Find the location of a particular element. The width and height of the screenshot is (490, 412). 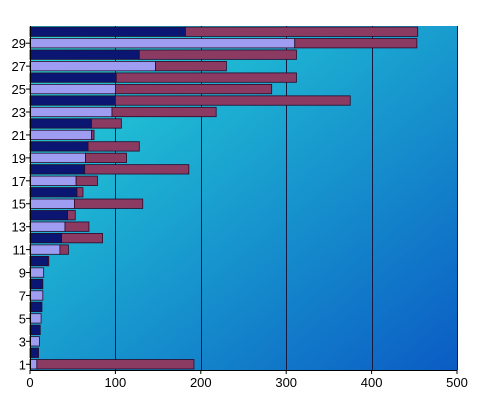

y-tick-label: 19 is located at coordinates (19, 158).